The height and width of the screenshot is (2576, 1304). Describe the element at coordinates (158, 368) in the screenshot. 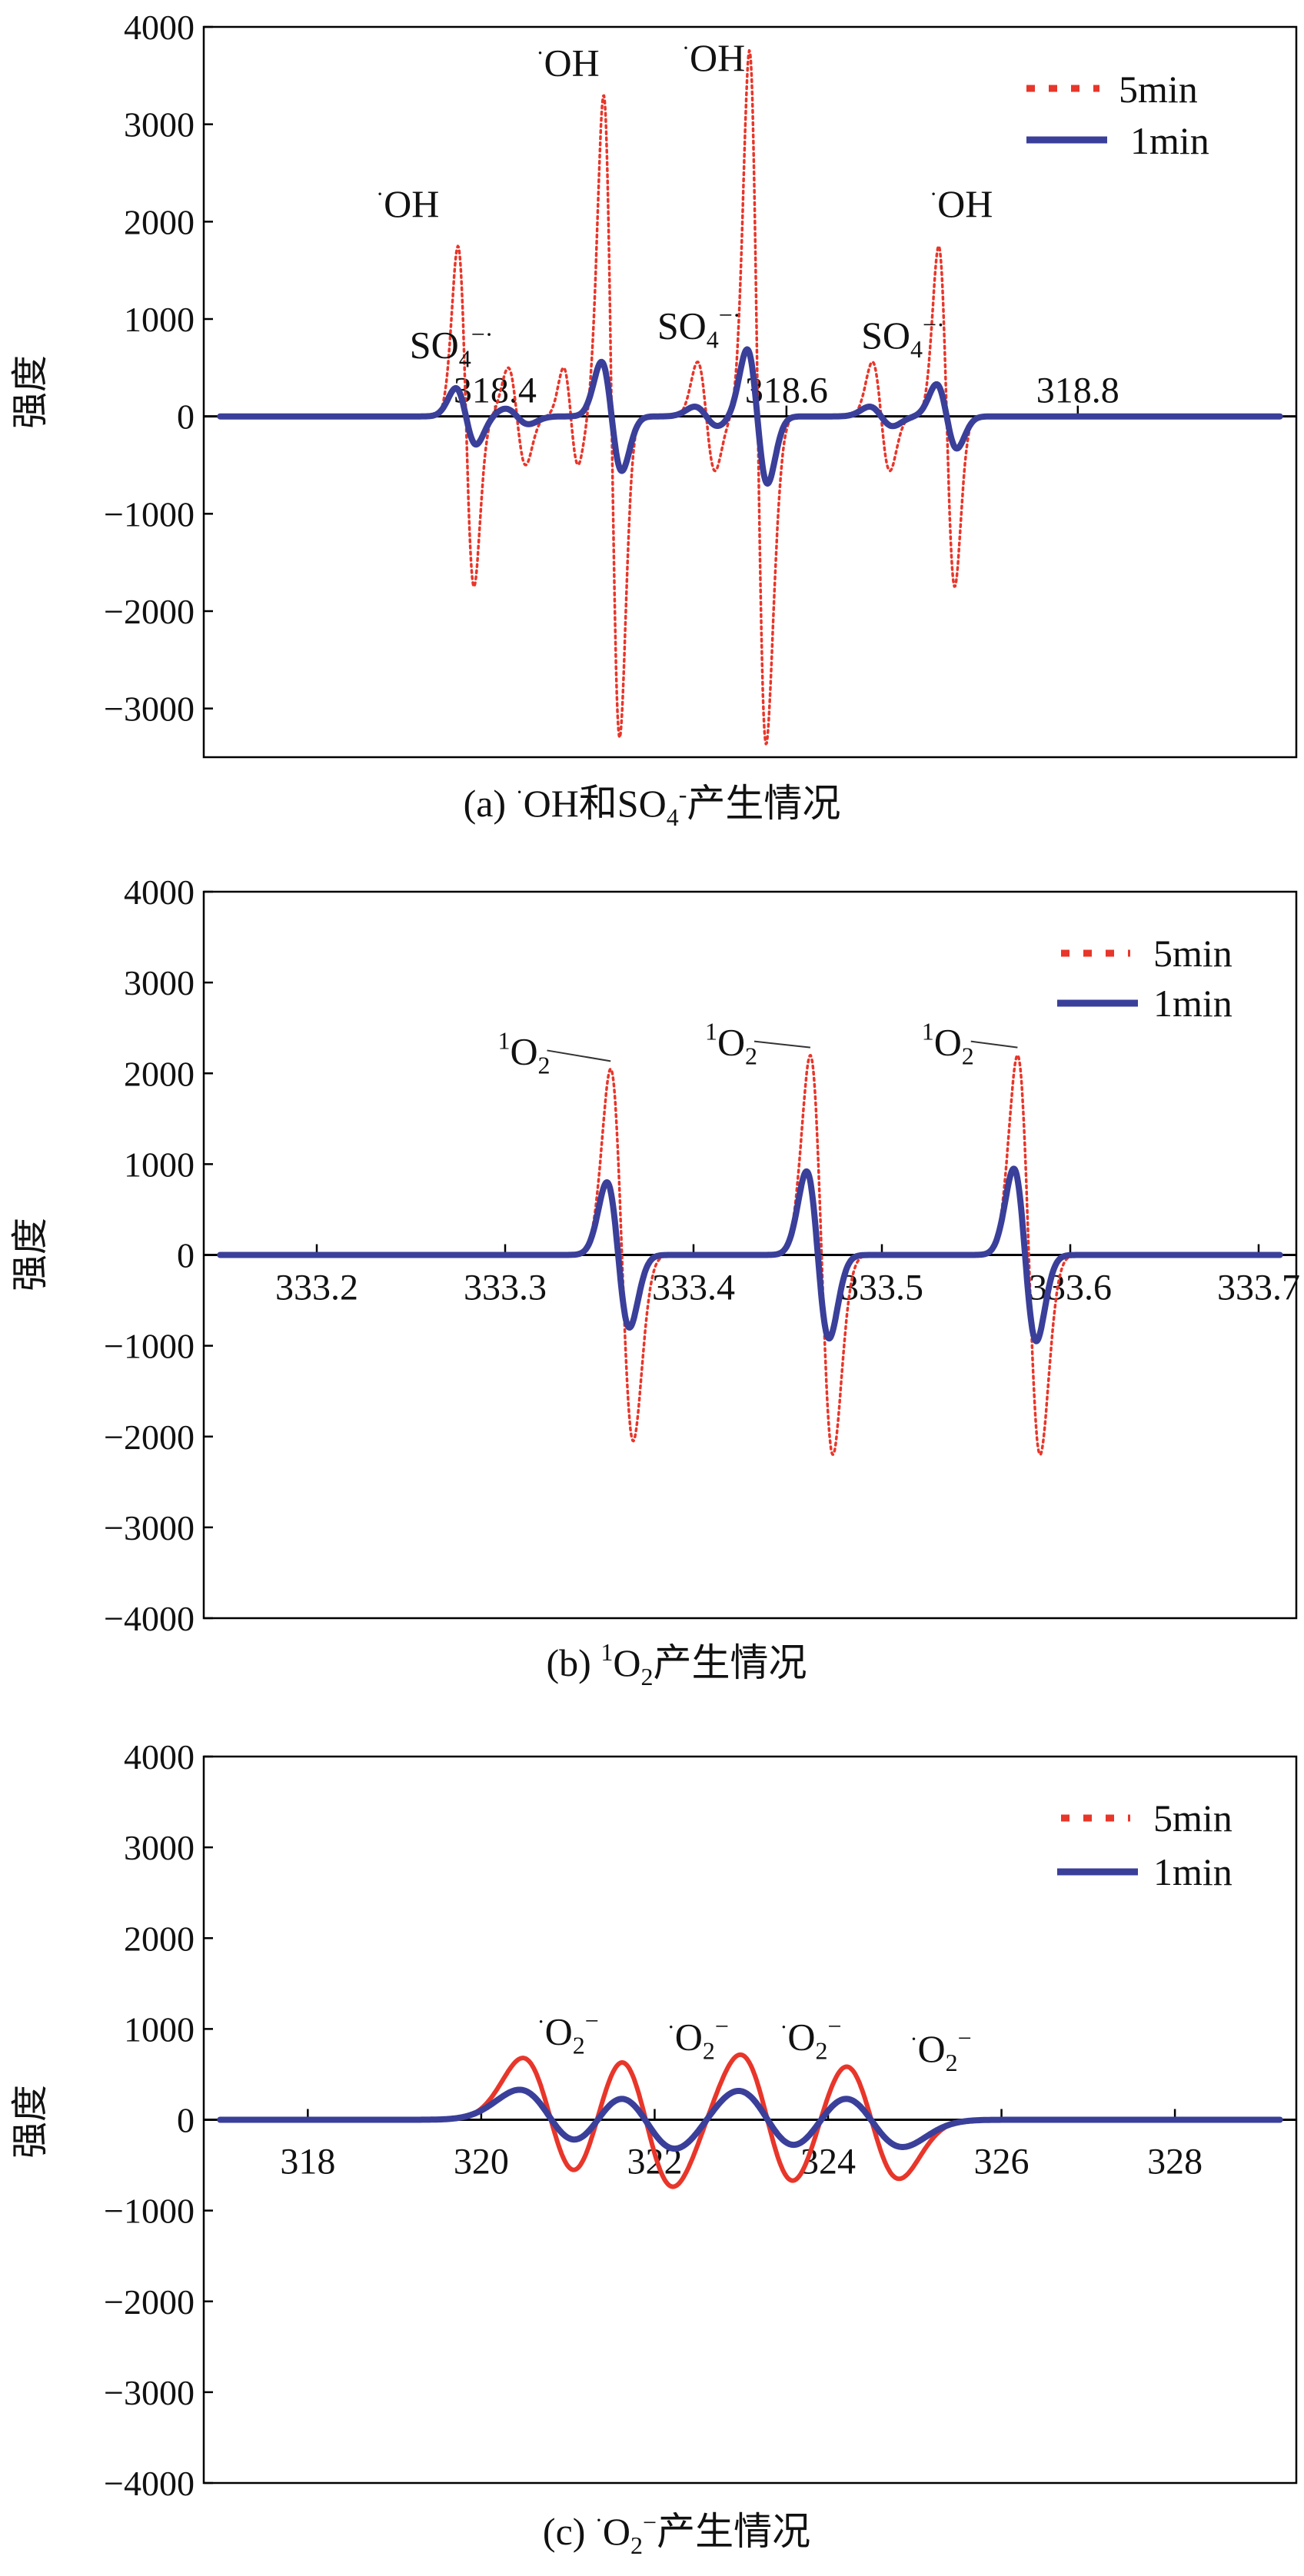

I see `y-axis: −3000 −2000 −1000 0 1000 2000 3000 4000` at that location.